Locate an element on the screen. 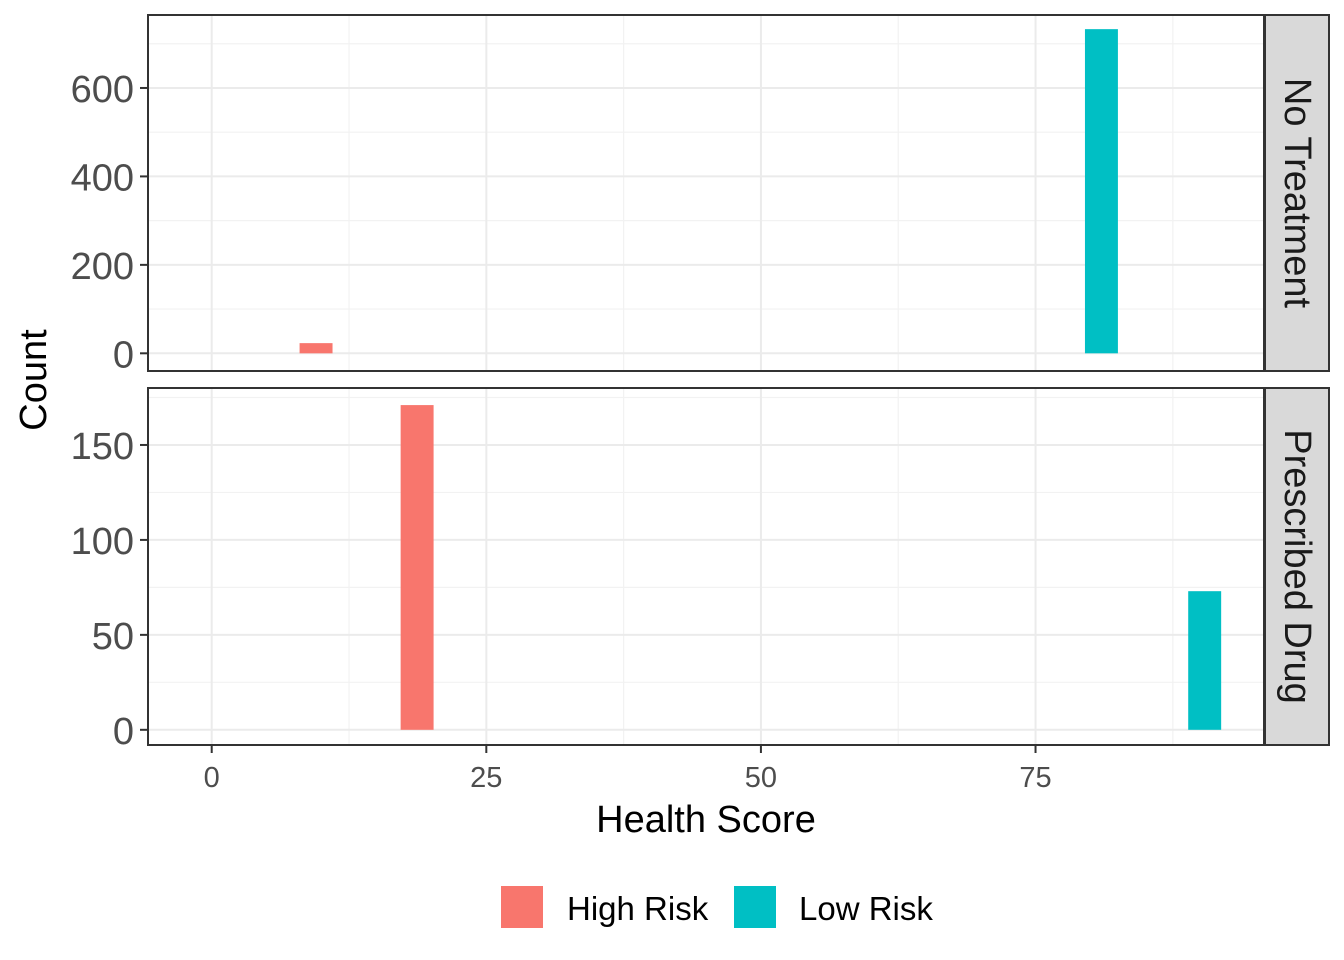  x-tick-label: 0 is located at coordinates (212, 778).